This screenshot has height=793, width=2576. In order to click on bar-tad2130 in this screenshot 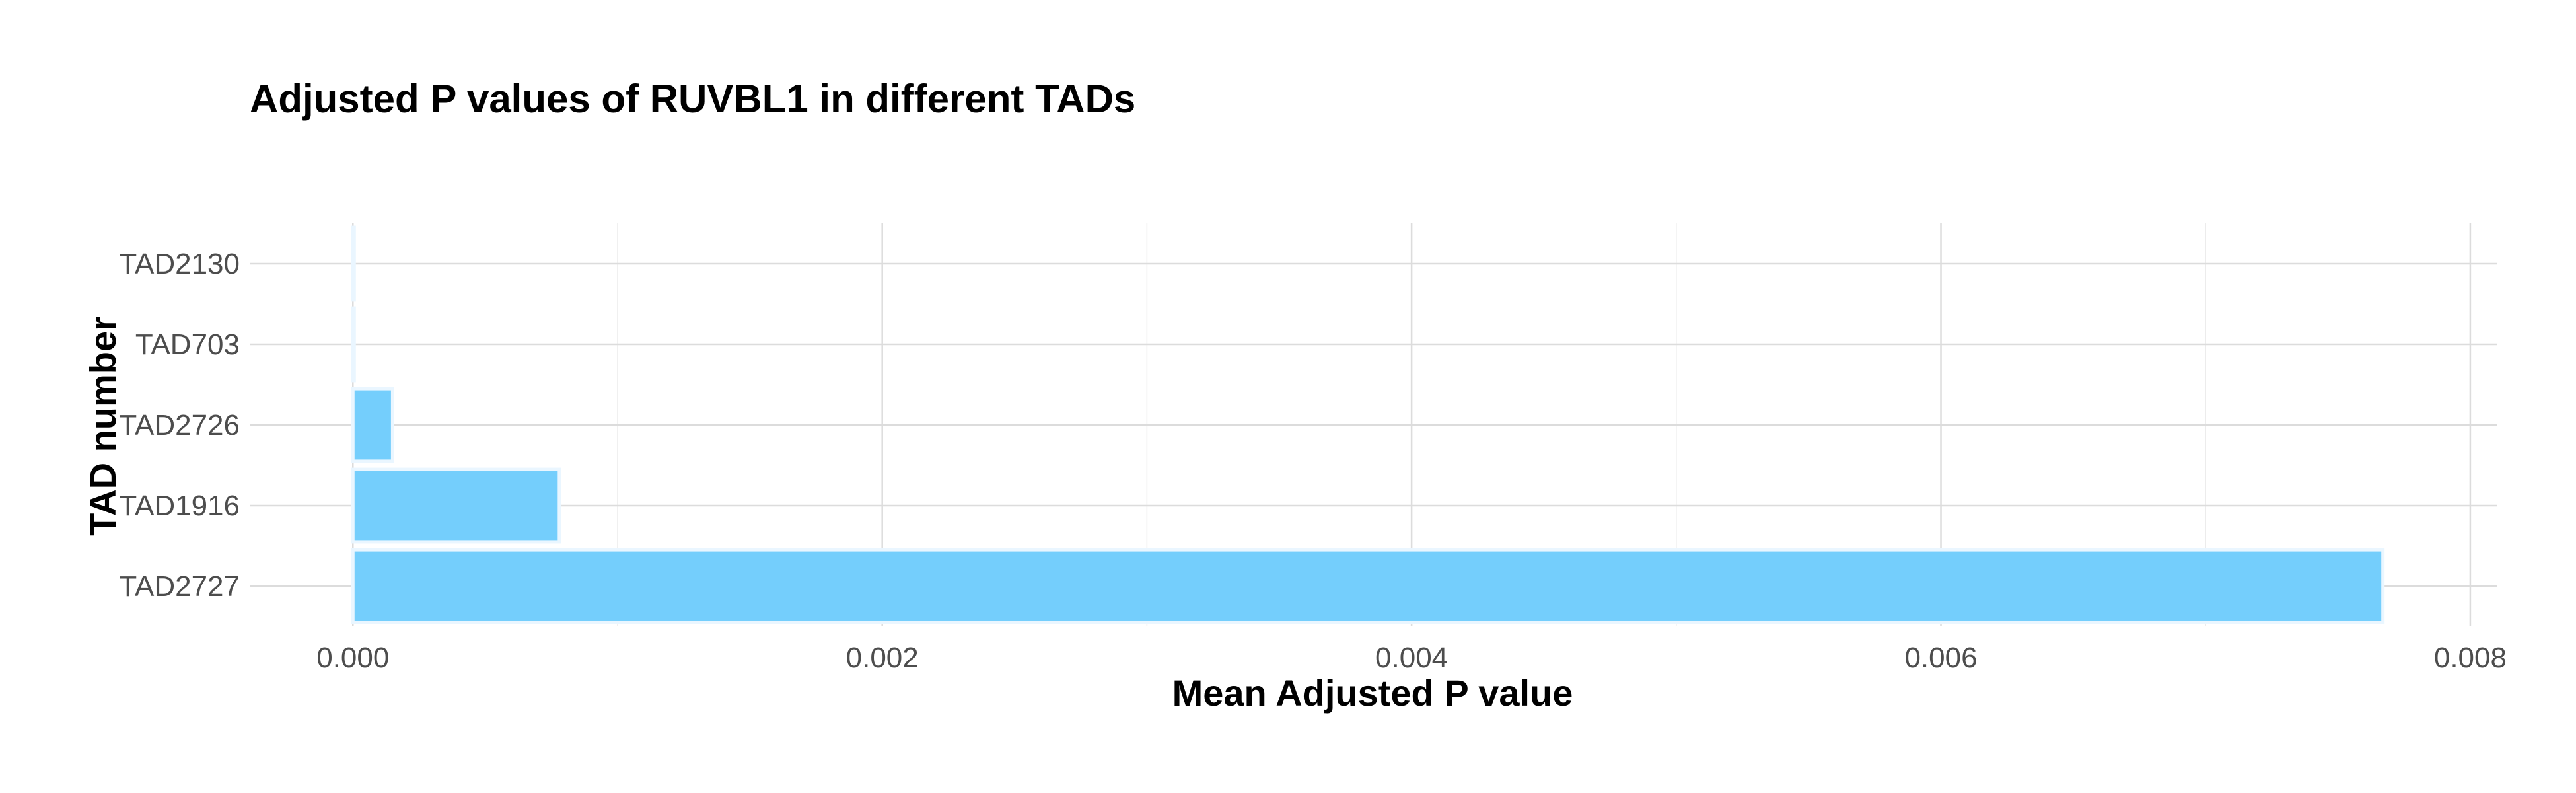, I will do `click(354, 263)`.